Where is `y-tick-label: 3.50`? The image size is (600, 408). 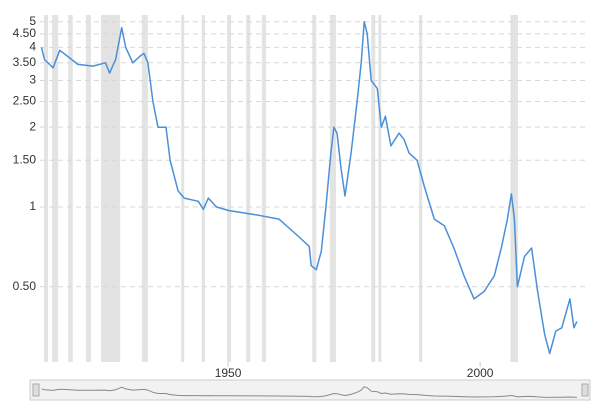 y-tick-label: 3.50 is located at coordinates (25, 62).